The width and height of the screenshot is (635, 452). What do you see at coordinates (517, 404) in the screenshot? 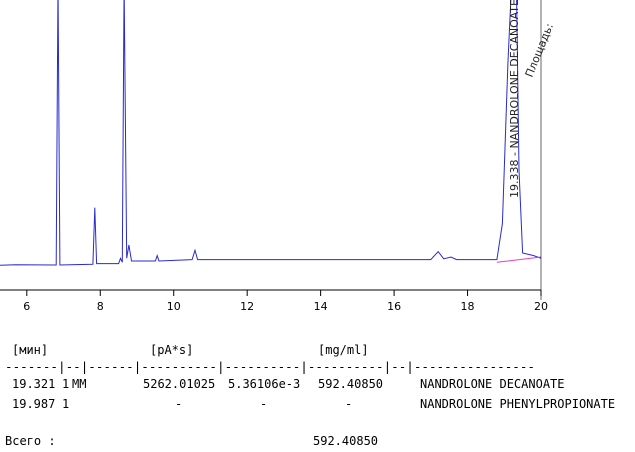
I see `report-cell: NANDROLONE PHENYLPROPIONATE` at bounding box center [517, 404].